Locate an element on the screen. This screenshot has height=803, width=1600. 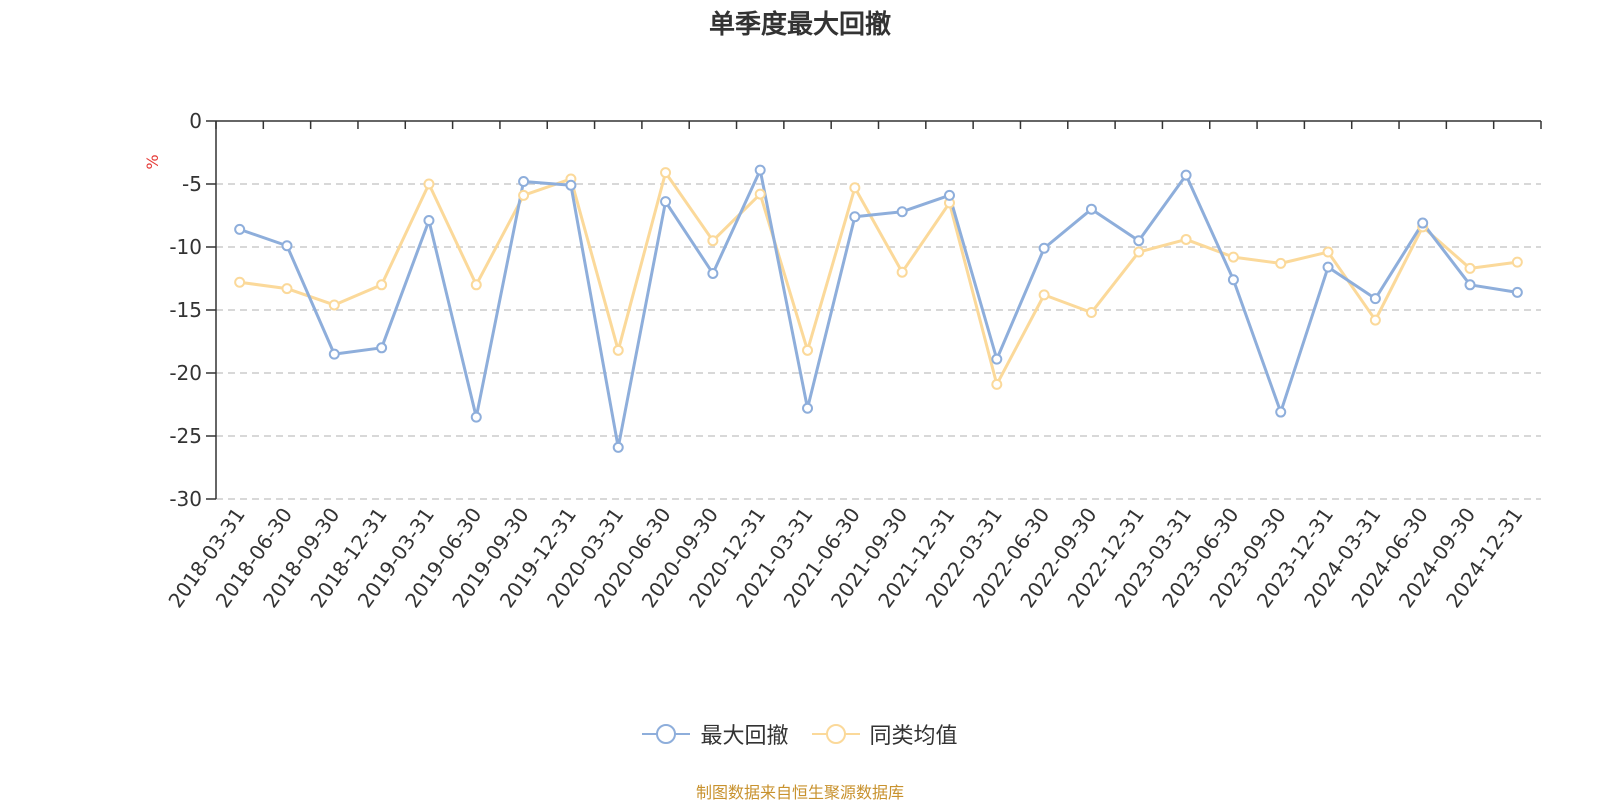
legend: 最大回撤 同类均值 is located at coordinates (800, 735).